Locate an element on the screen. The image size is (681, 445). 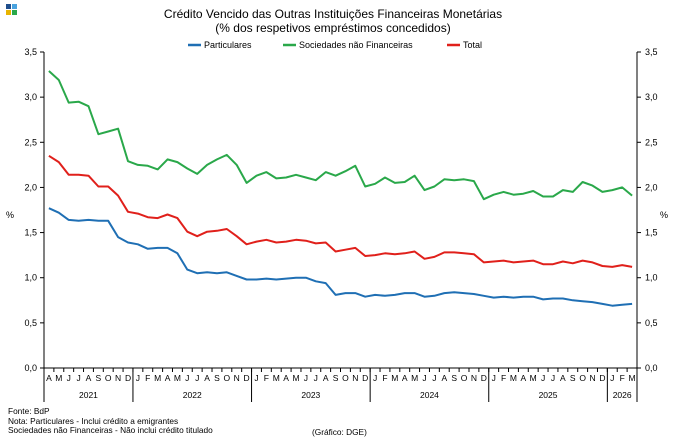
y-tick-label-right: 0,5 is located at coordinates (651, 323).